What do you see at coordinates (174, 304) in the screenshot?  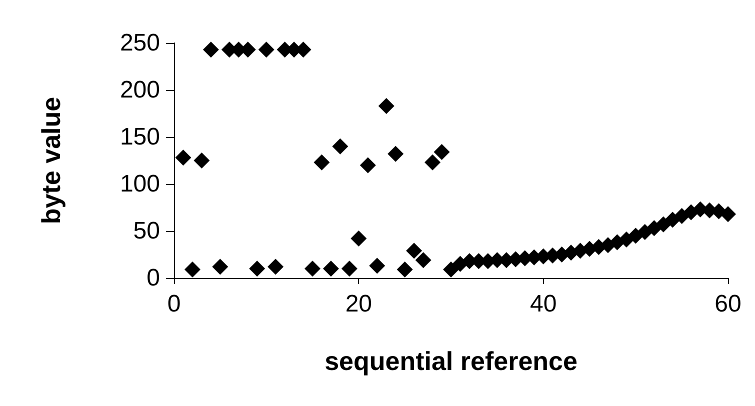 I see `x-tick-label: 0` at bounding box center [174, 304].